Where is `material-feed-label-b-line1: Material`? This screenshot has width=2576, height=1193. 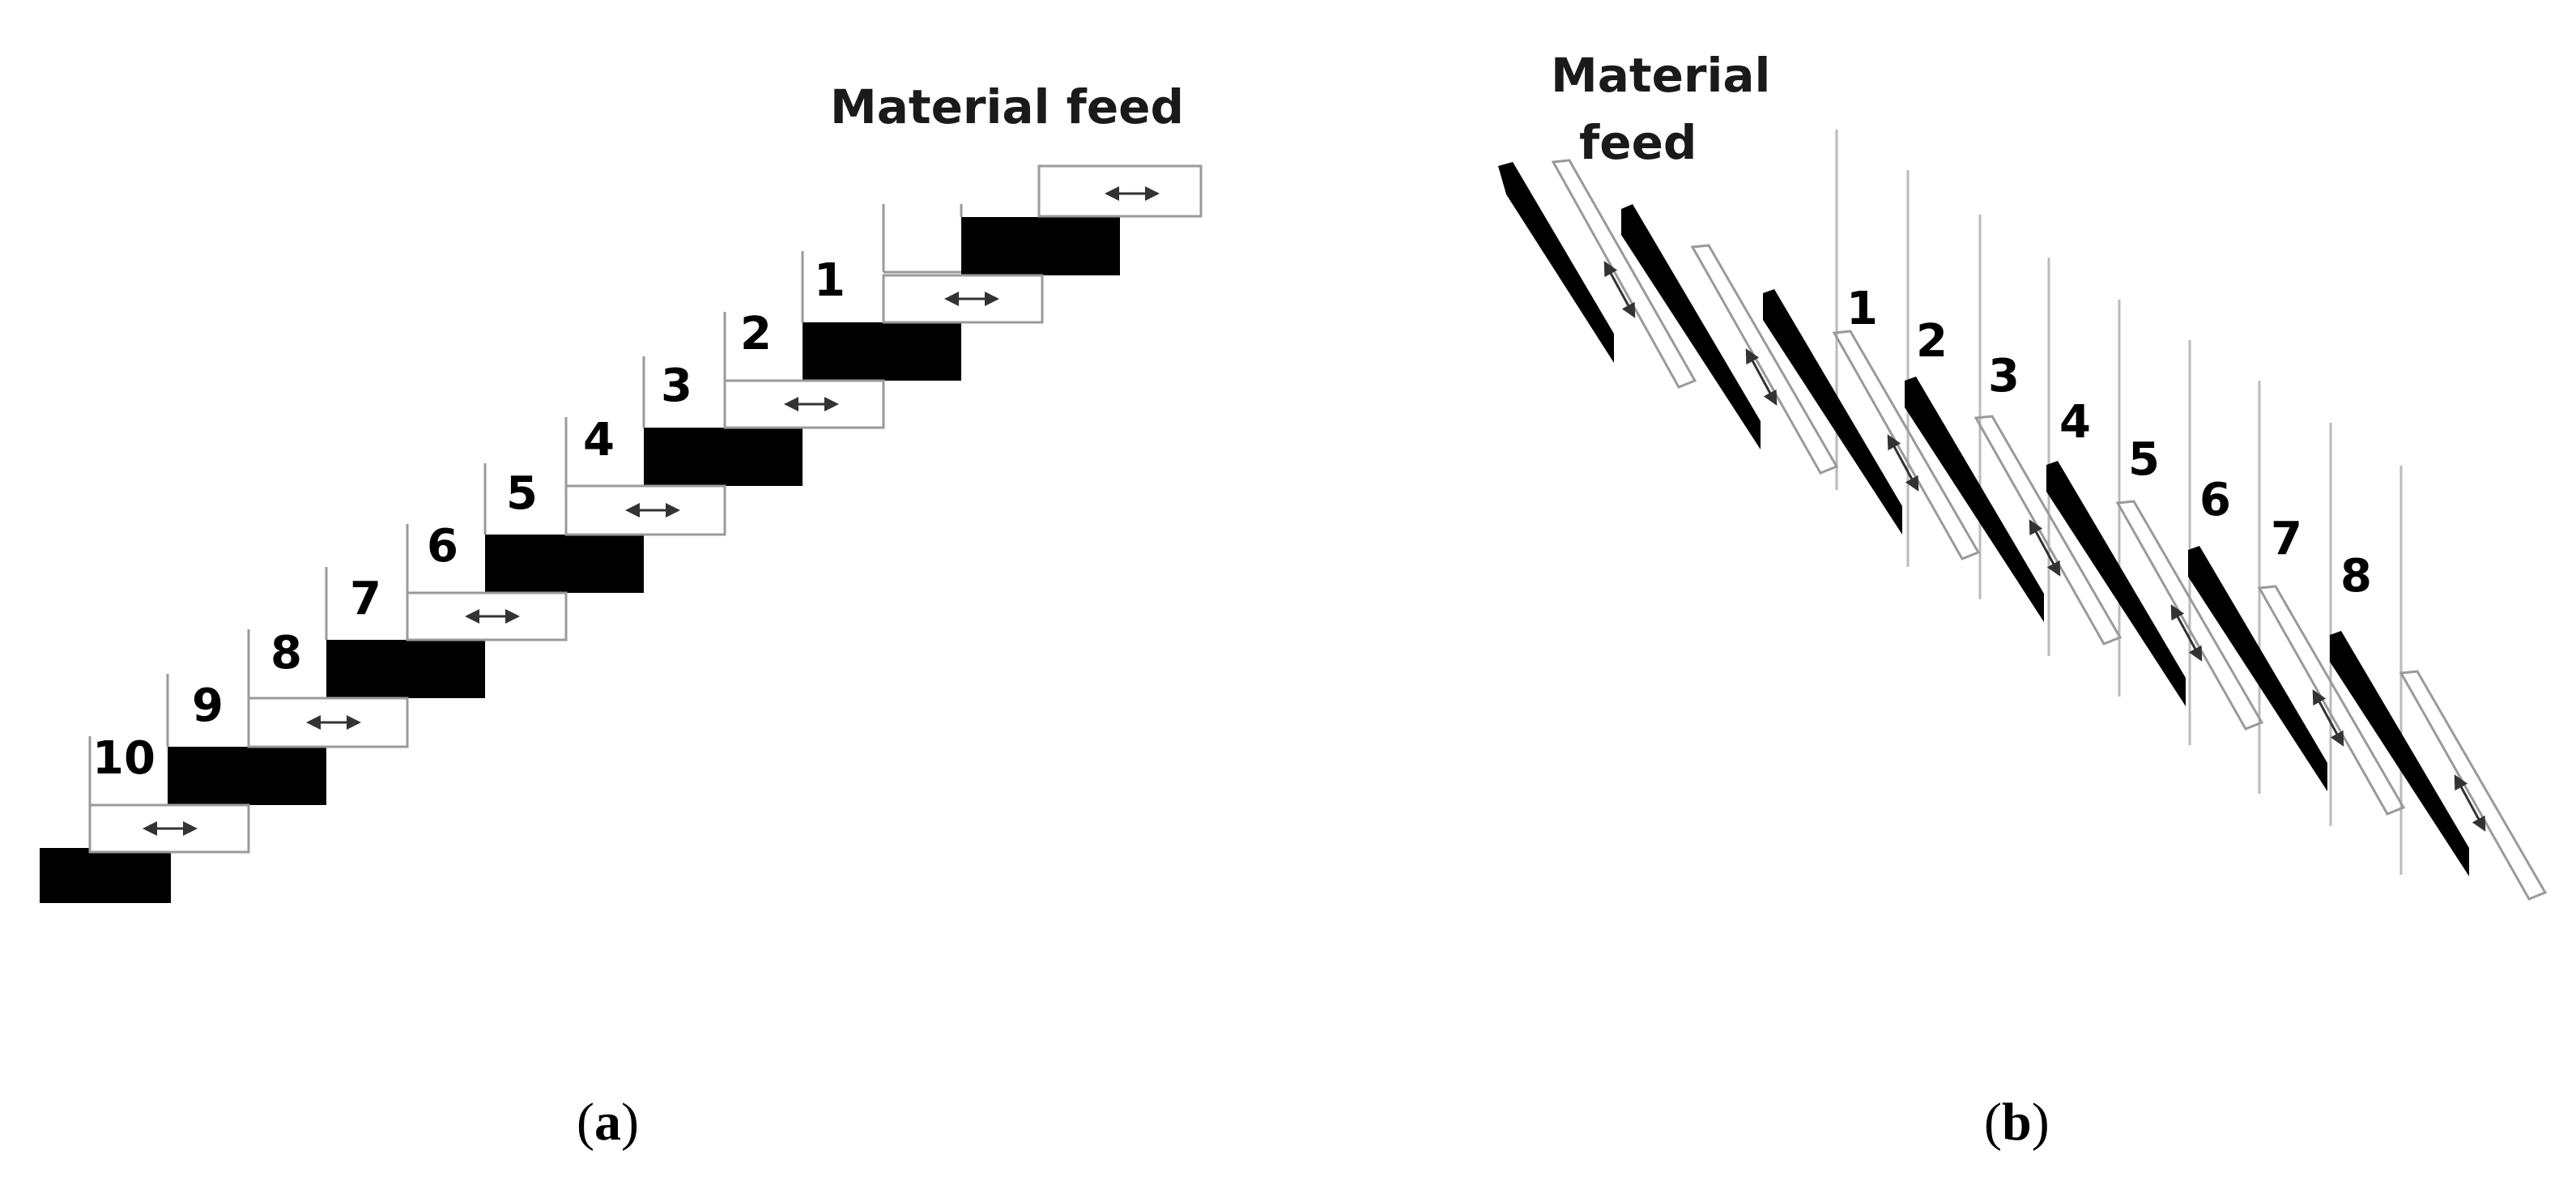
material-feed-label-b-line1: Material is located at coordinates (1660, 75).